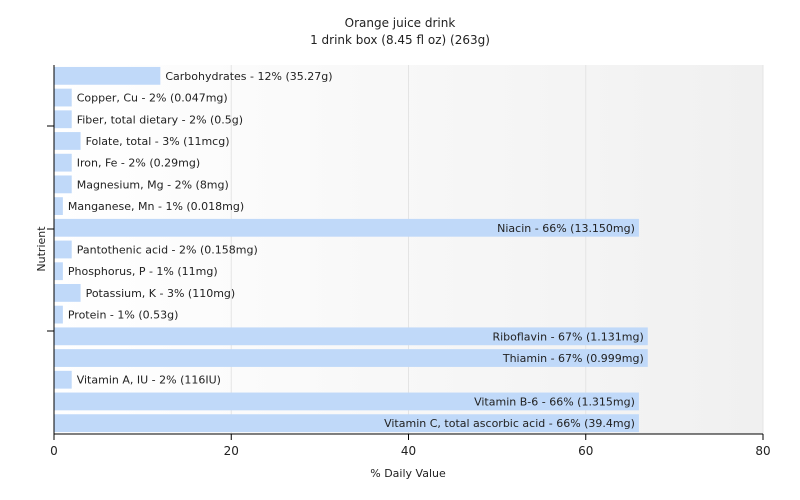 The height and width of the screenshot is (500, 800). Describe the element at coordinates (762, 451) in the screenshot. I see `x-tick-label: 80` at that location.